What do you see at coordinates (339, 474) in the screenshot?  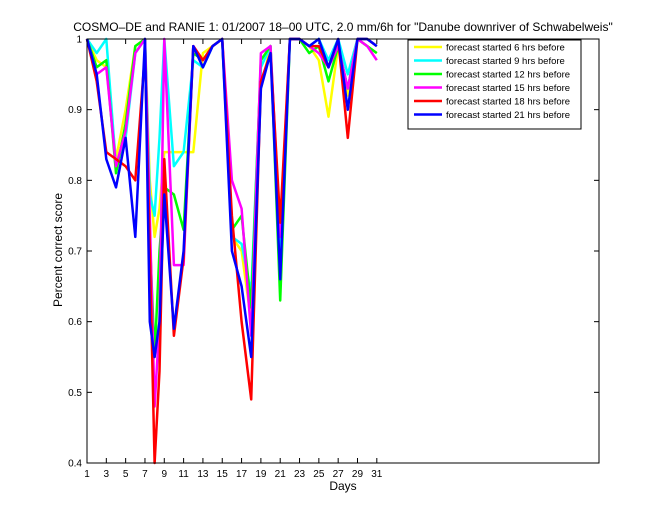 I see `x-tick-label: 27` at bounding box center [339, 474].